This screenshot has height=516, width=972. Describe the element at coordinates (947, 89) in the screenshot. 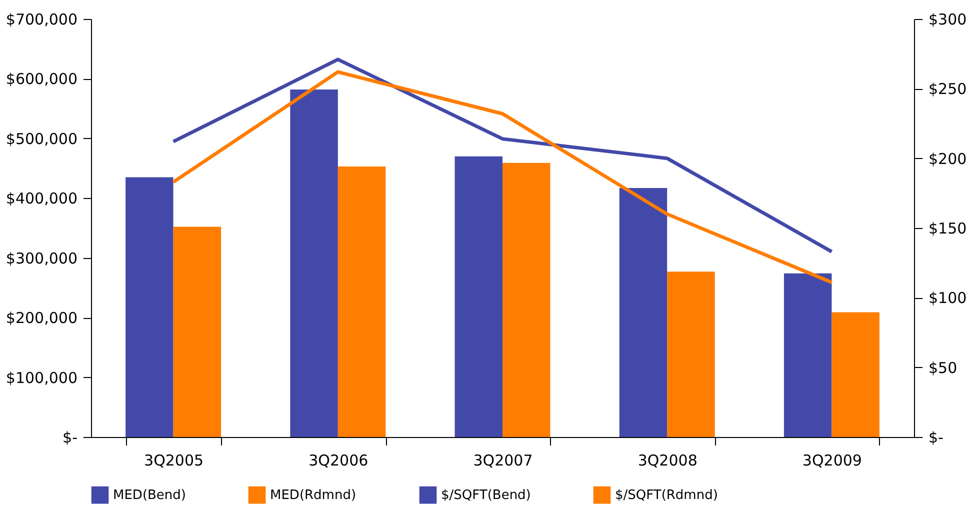

I see `y2-tick-label: $250` at that location.